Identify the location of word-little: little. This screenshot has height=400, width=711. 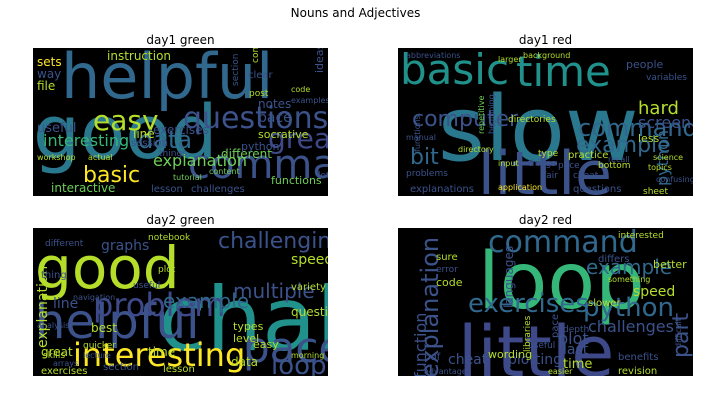
(545, 167).